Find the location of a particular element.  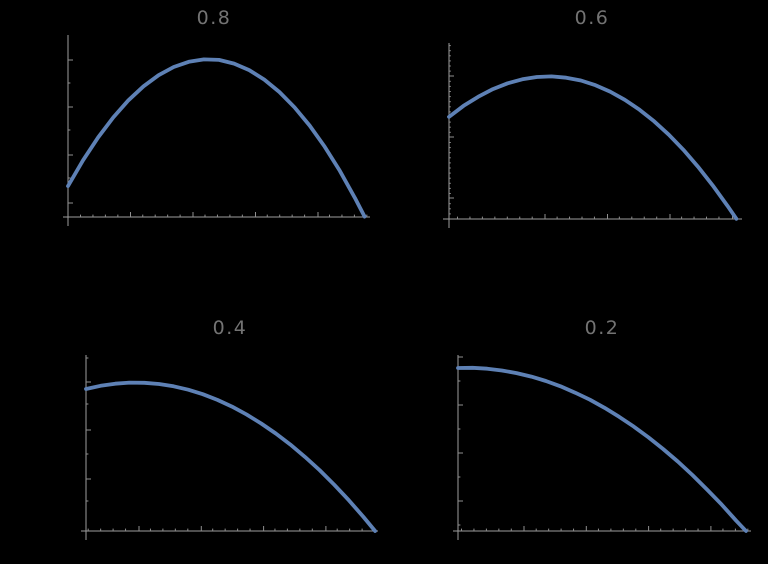

plot-0.4 is located at coordinates (229, 447).